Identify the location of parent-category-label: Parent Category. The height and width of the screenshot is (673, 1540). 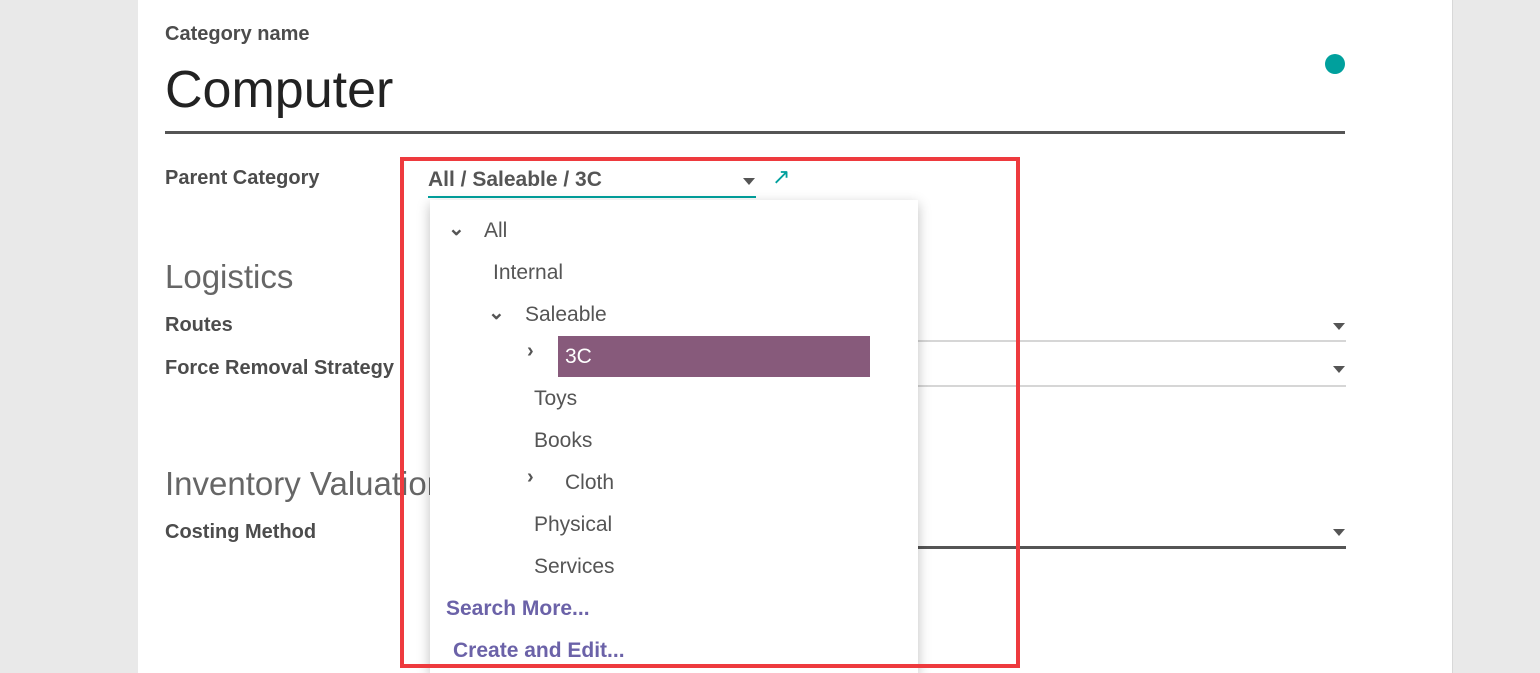
(242, 178).